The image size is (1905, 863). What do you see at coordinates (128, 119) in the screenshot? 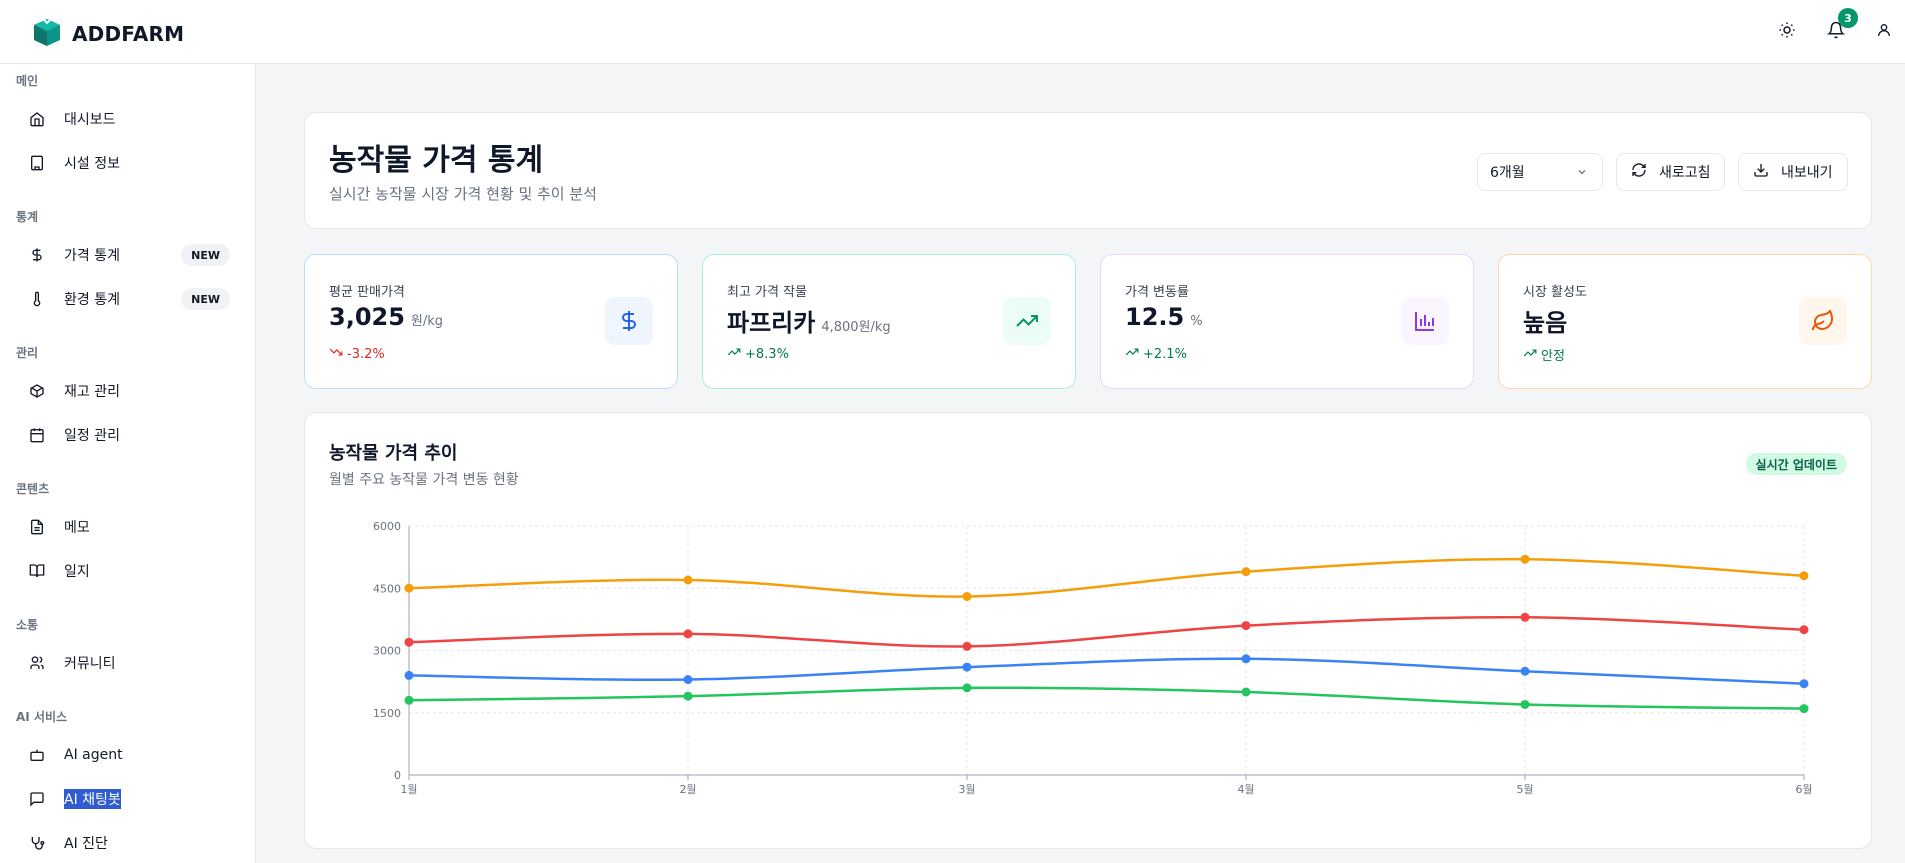
I see `sidebar-item-dashboard: 대시보드` at bounding box center [128, 119].